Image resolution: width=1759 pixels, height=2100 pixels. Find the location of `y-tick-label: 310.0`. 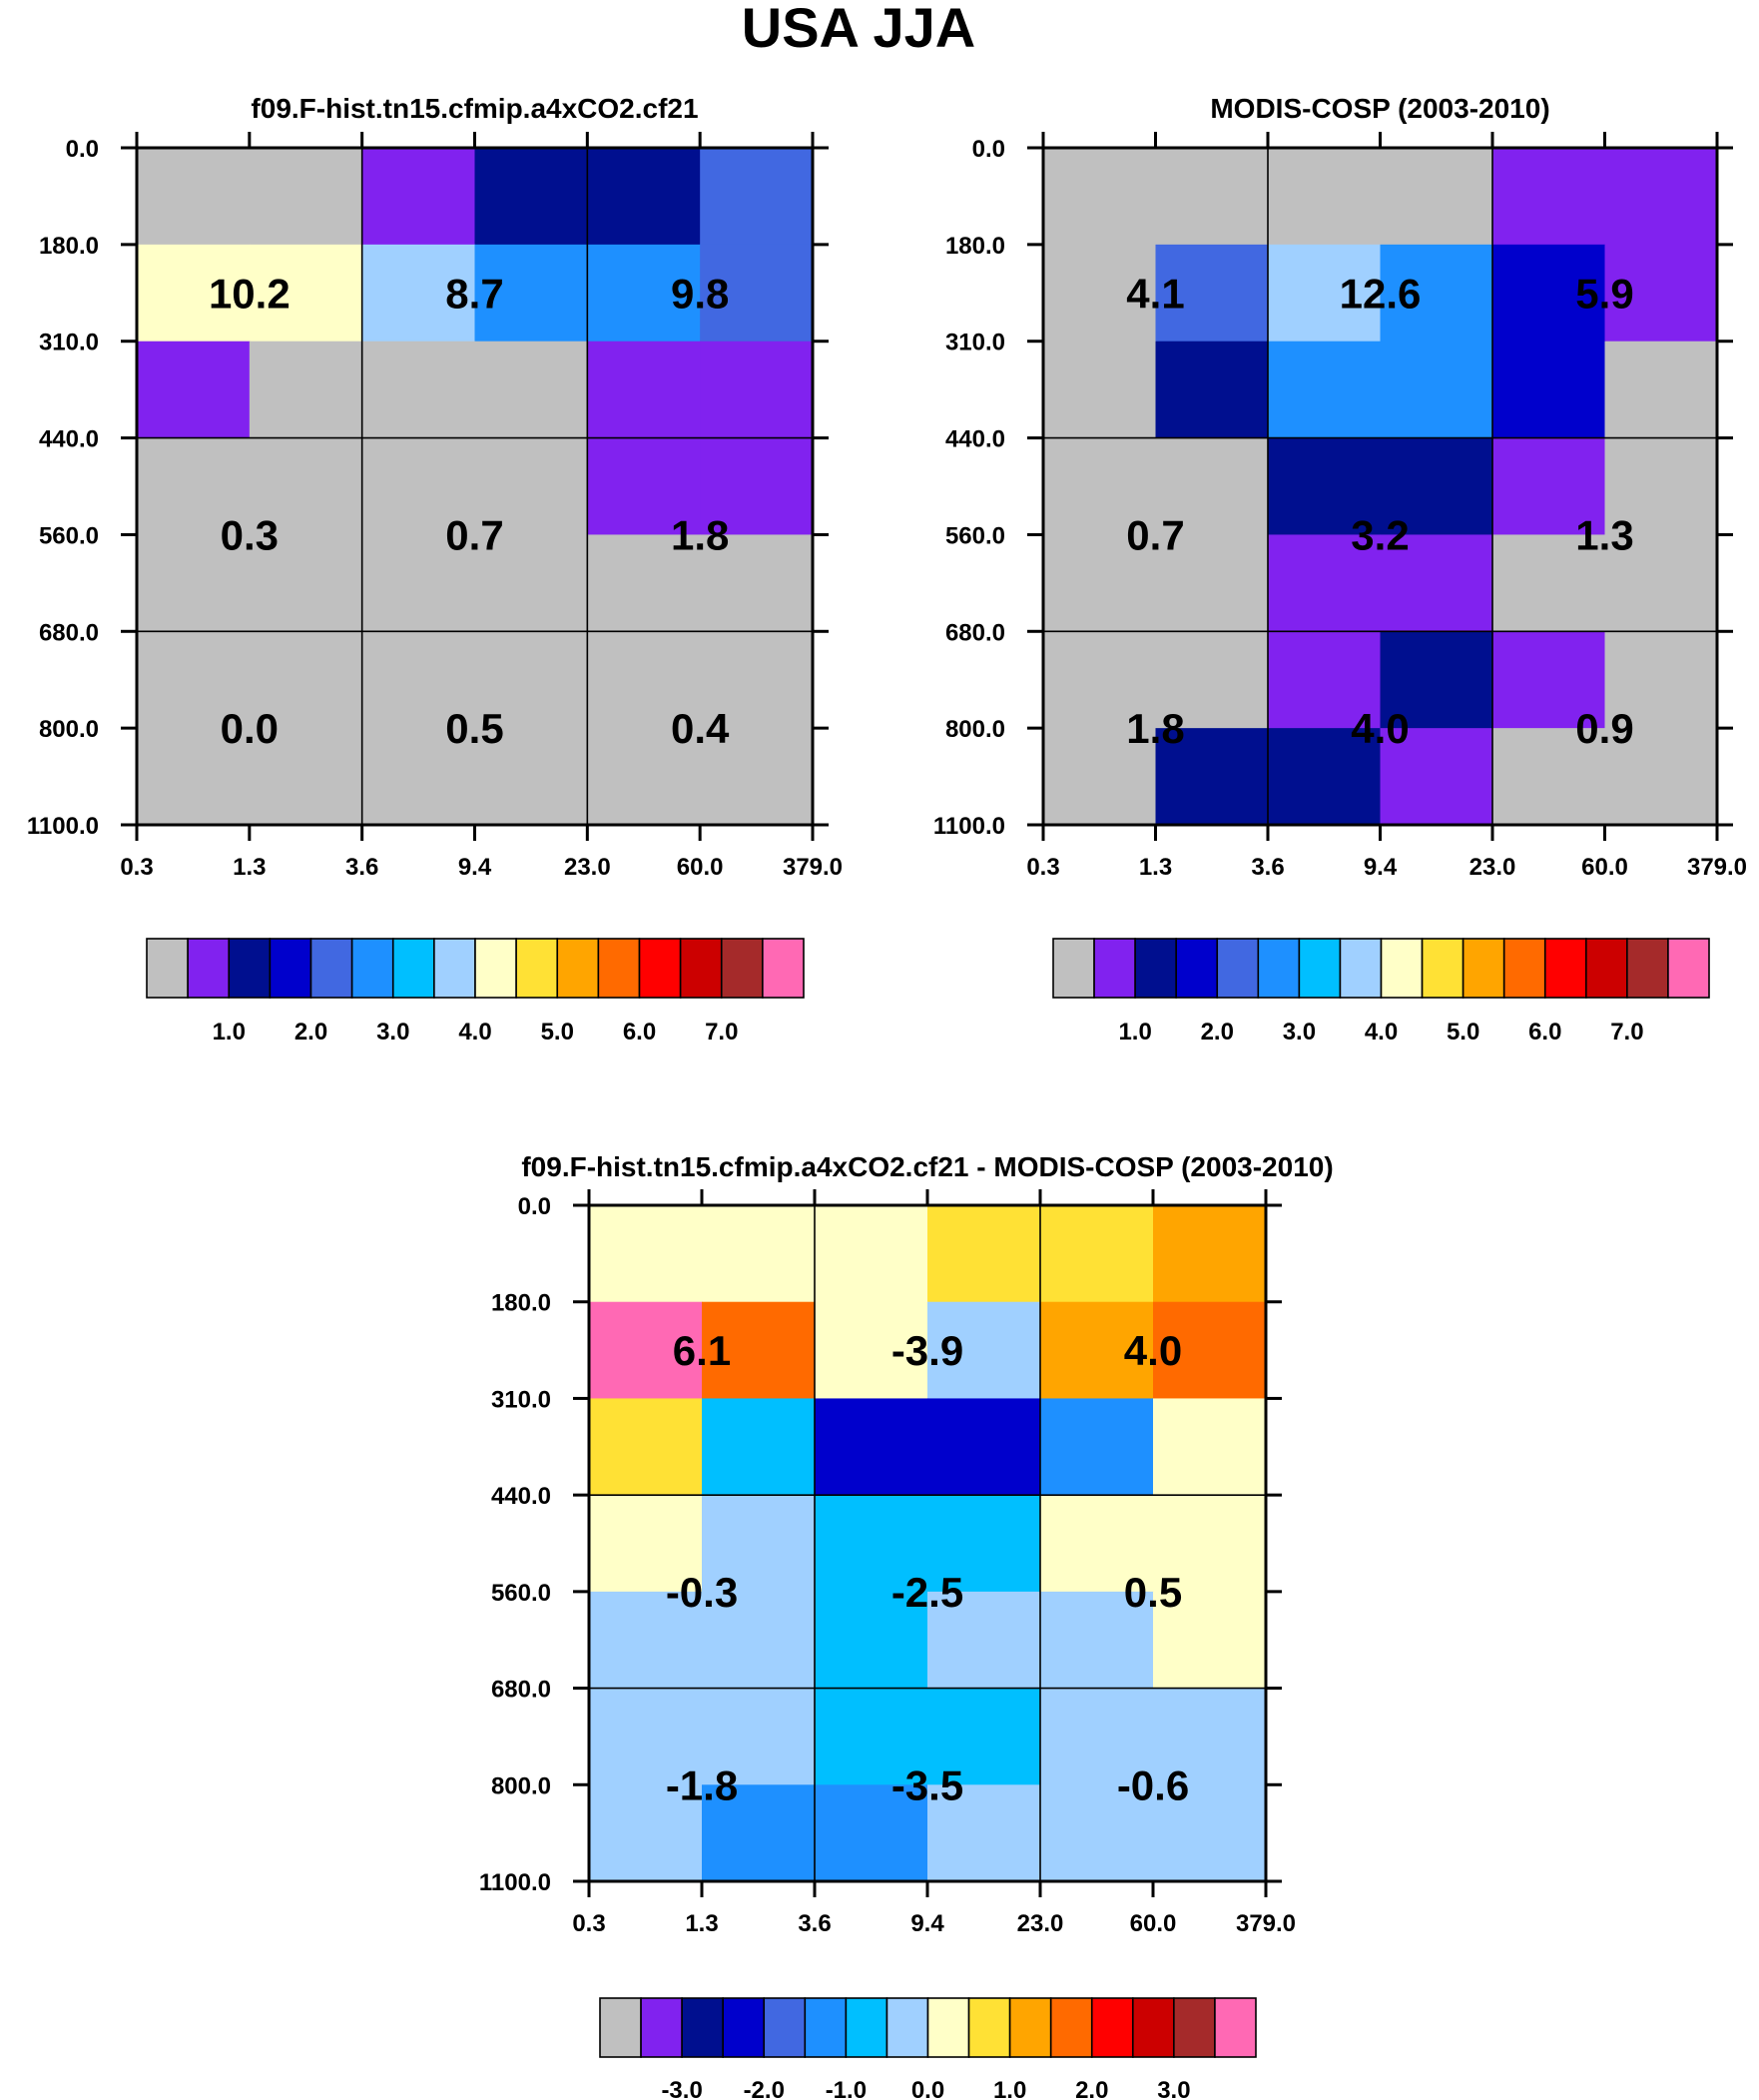

y-tick-label: 310.0 is located at coordinates (69, 343).